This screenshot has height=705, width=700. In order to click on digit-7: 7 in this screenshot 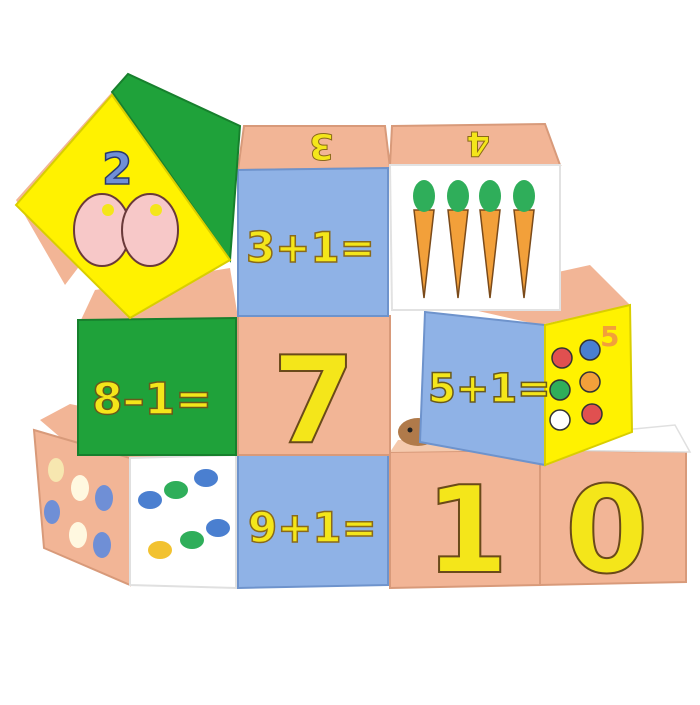, I will do `click(314, 401)`.